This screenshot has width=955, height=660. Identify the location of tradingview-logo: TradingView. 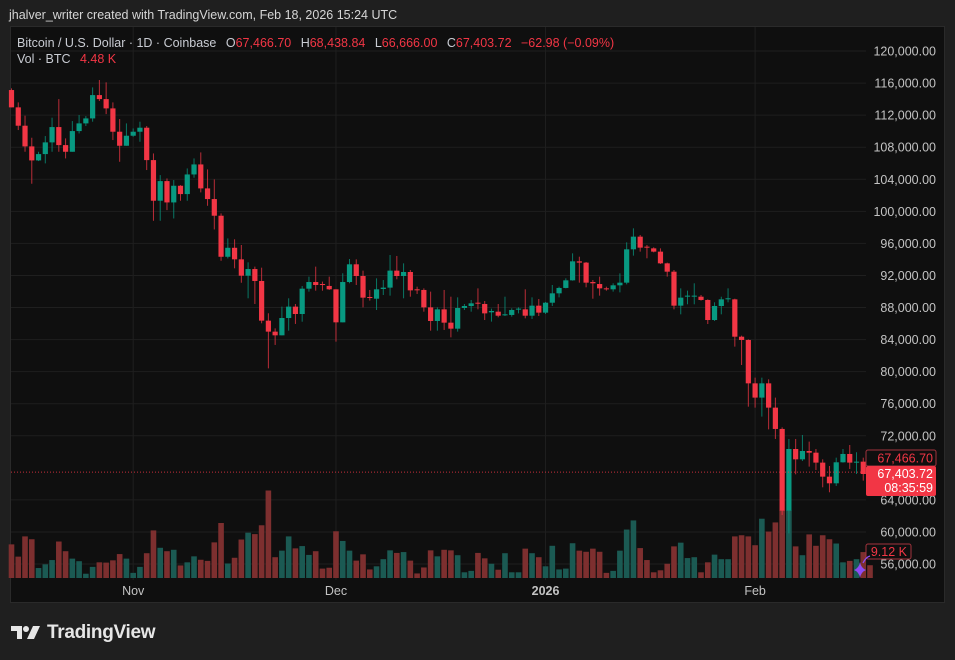
(83, 633).